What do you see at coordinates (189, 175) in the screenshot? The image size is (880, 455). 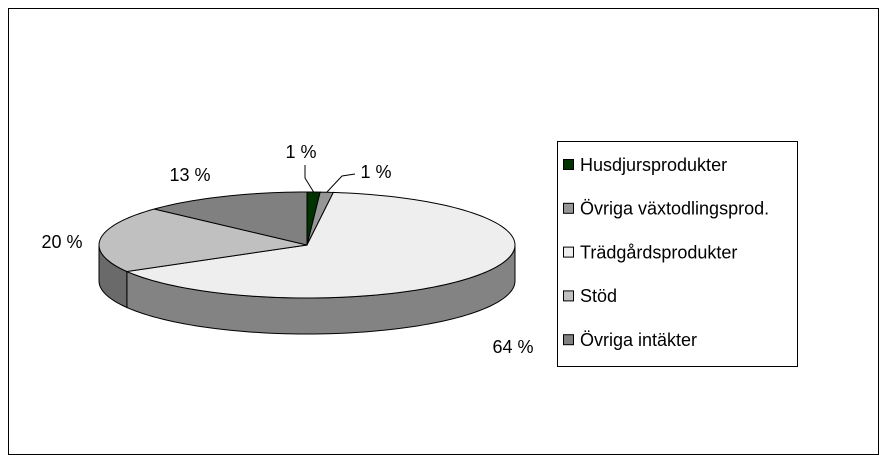 I see `data-label: 13 %` at bounding box center [189, 175].